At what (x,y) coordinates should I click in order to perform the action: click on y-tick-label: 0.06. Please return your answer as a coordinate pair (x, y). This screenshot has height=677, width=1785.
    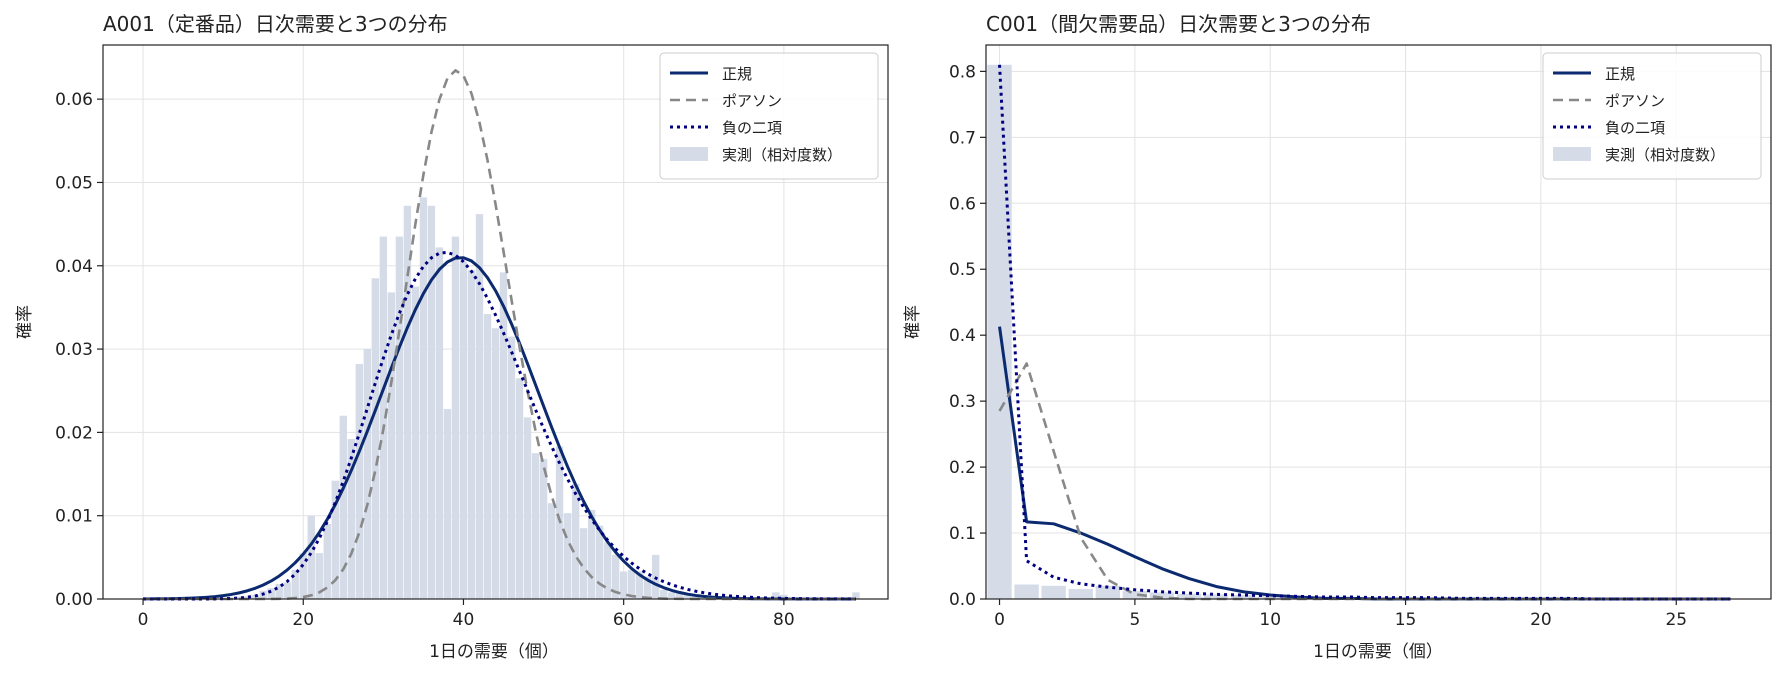
    Looking at the image, I should click on (74, 100).